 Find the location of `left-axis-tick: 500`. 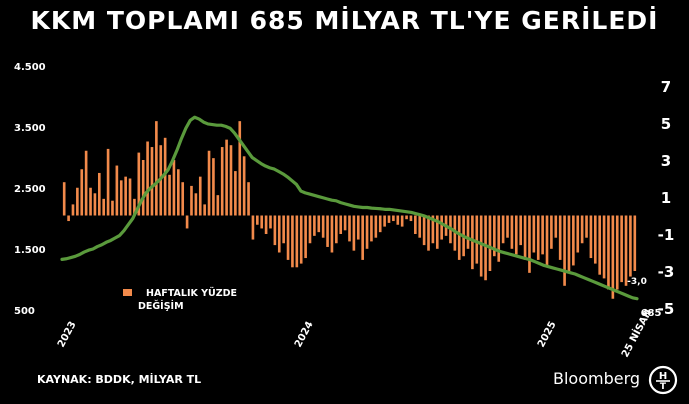

left-axis-tick: 500 is located at coordinates (24, 311).